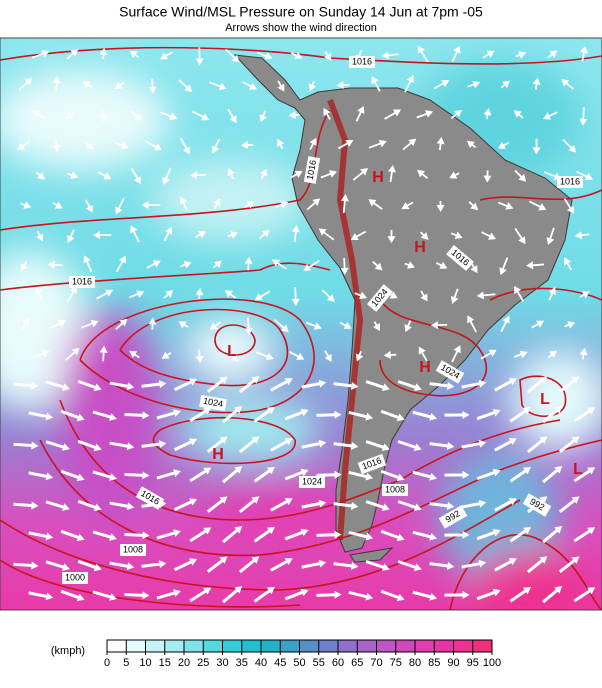 The image size is (602, 688). I want to click on colorbar-tick-label: 20, so click(184, 663).